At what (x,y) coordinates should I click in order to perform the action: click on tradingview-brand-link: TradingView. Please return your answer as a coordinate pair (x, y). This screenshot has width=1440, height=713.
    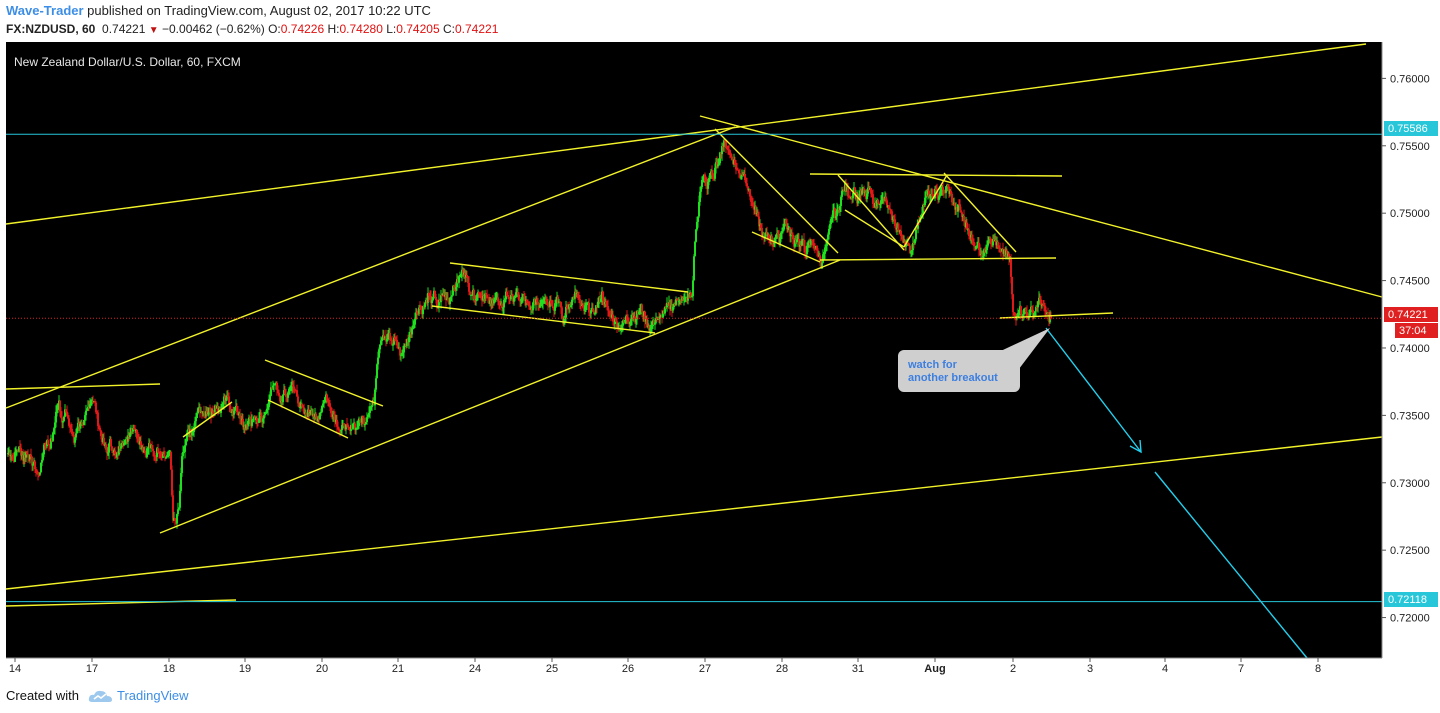
    Looking at the image, I should click on (153, 695).